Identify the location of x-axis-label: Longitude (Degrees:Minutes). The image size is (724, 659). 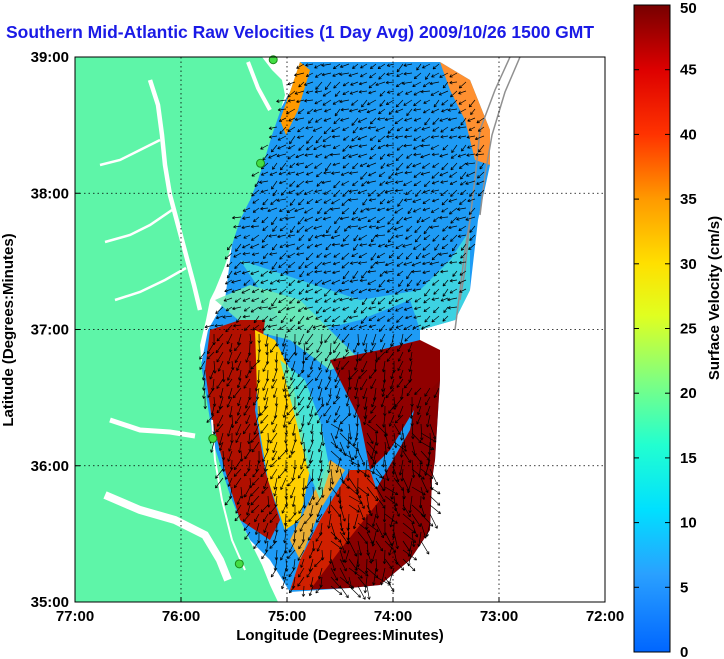
(340, 635).